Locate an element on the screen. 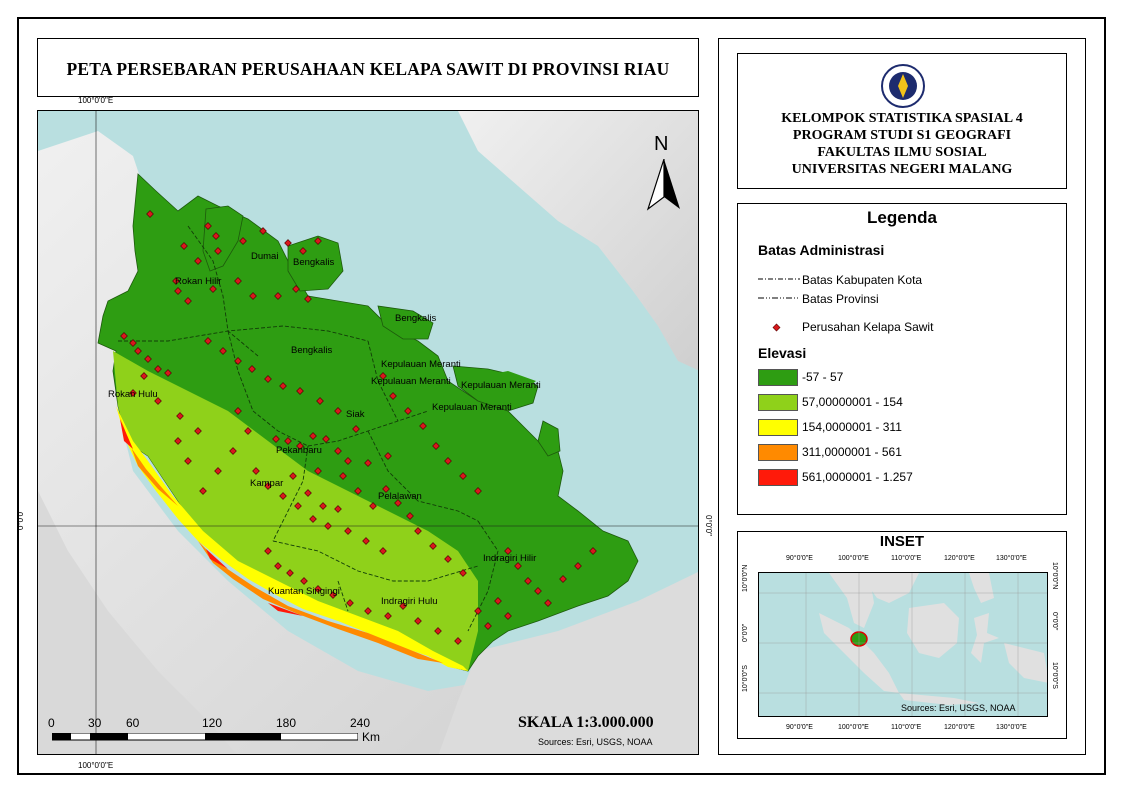  inset-map: Sources: Esri, USGS, NOAA is located at coordinates (903, 644).